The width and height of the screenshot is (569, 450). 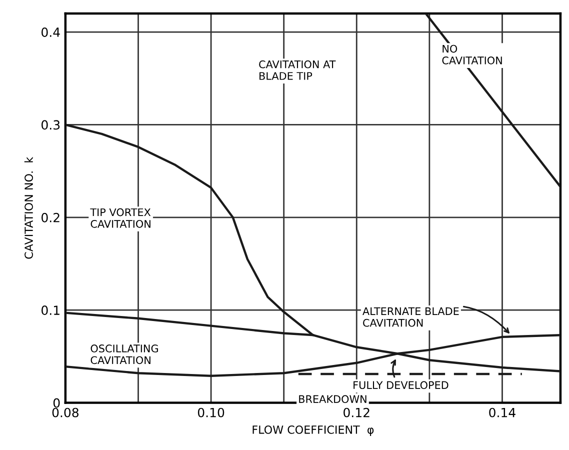 I want to click on x-axis-title: FLOW COEFFICIENT φ, so click(x=313, y=430).